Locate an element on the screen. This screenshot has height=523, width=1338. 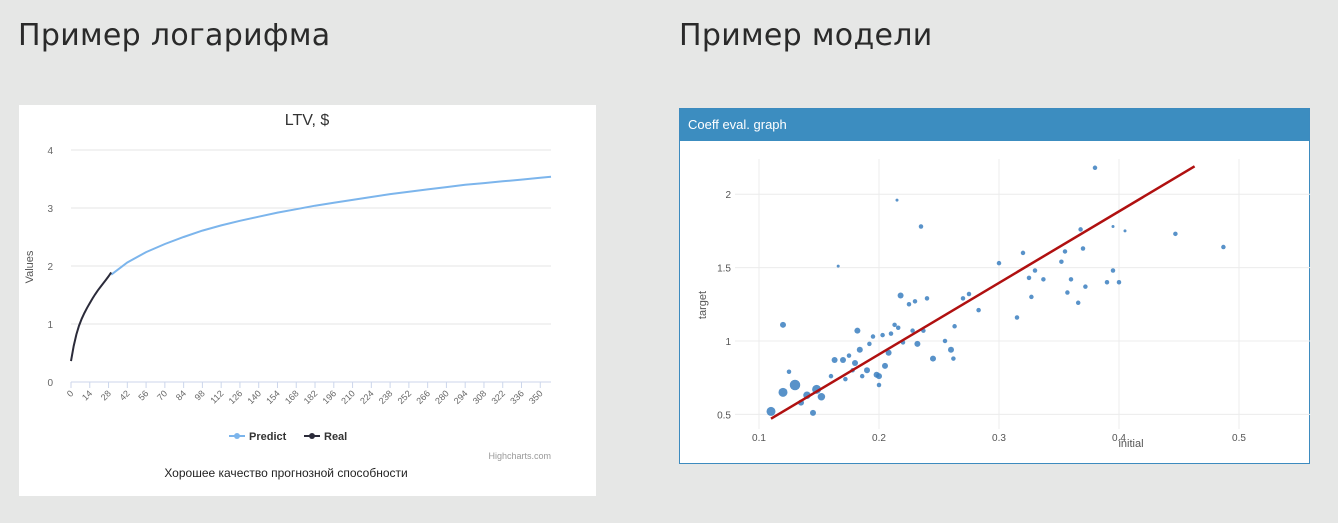
ltv-x-tick-label: 266 is located at coordinates (423, 397).